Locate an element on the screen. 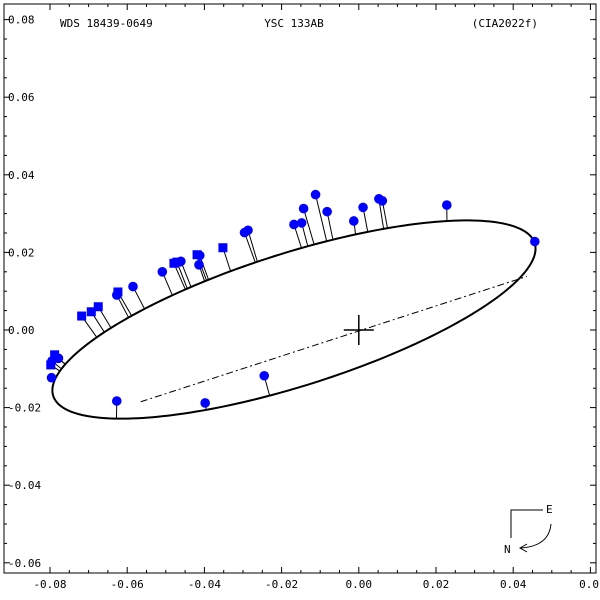 This screenshot has height=600, width=600. compass-east-bracket is located at coordinates (526, 523).